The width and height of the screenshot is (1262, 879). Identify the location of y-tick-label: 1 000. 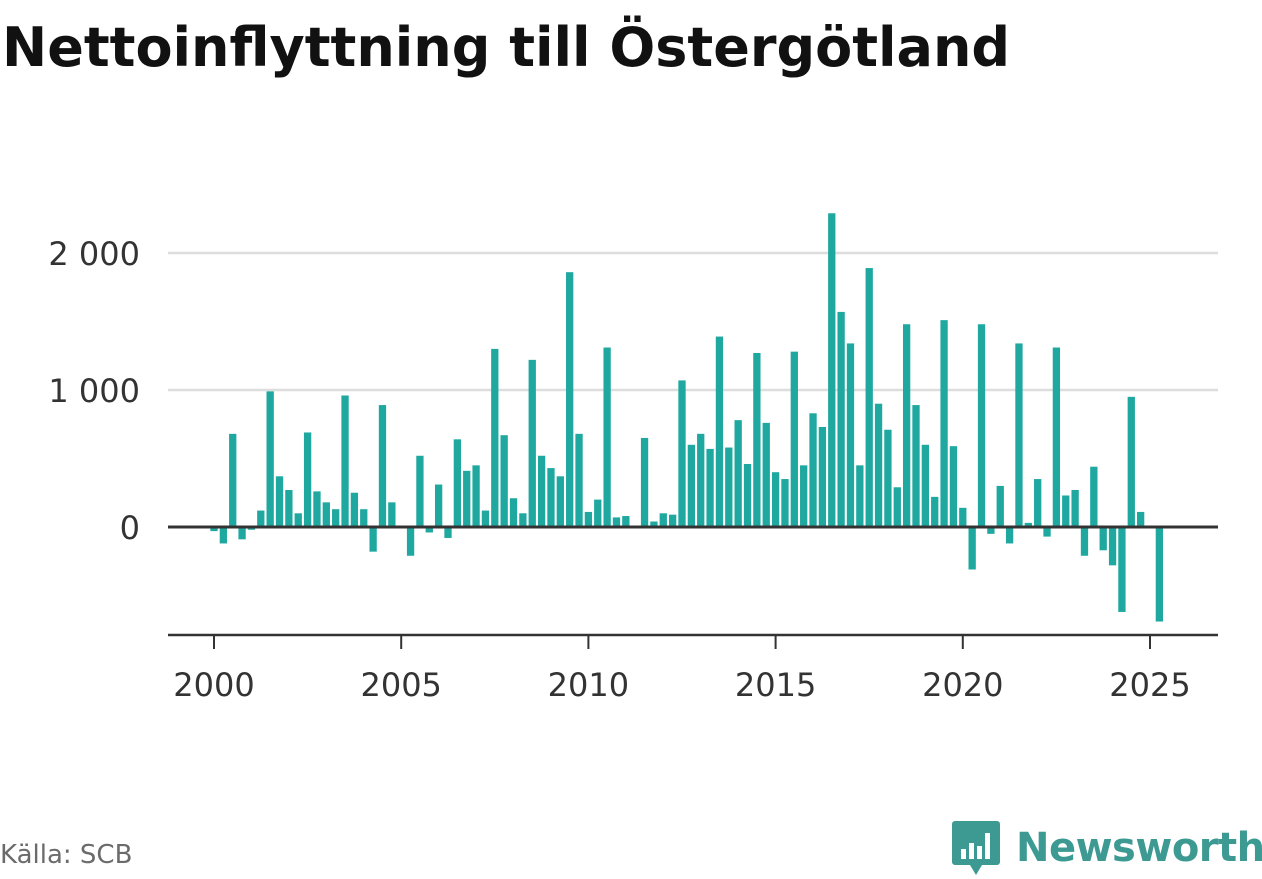
(94, 391).